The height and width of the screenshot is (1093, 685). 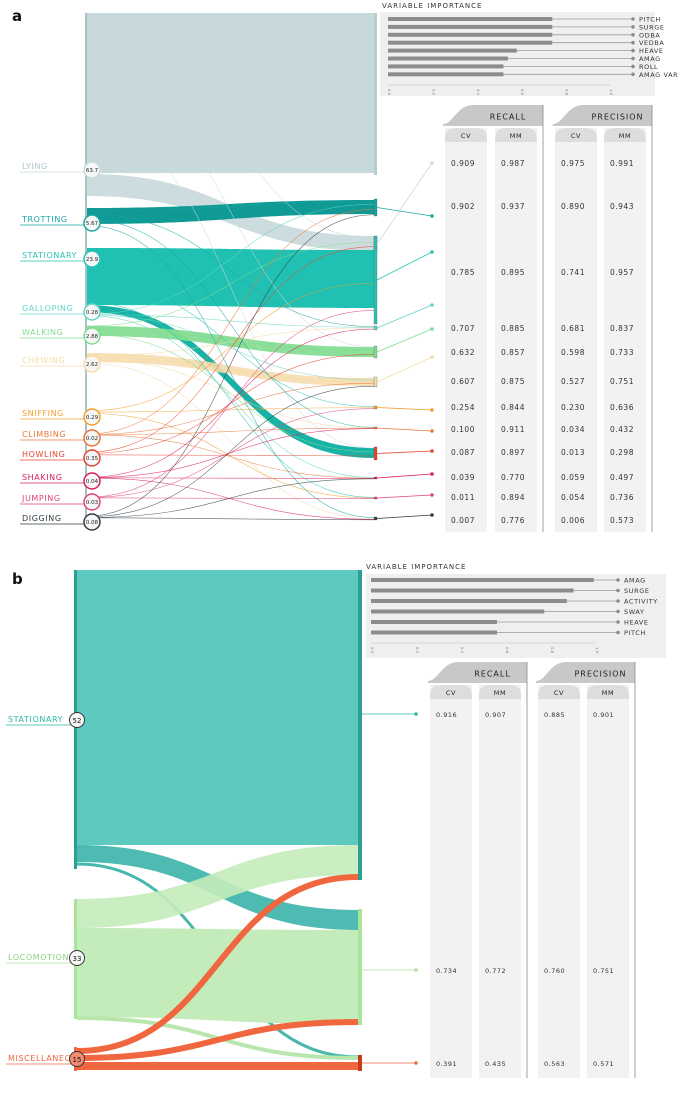 I want to click on panel-a-importance-label: ROLL, so click(x=648, y=67).